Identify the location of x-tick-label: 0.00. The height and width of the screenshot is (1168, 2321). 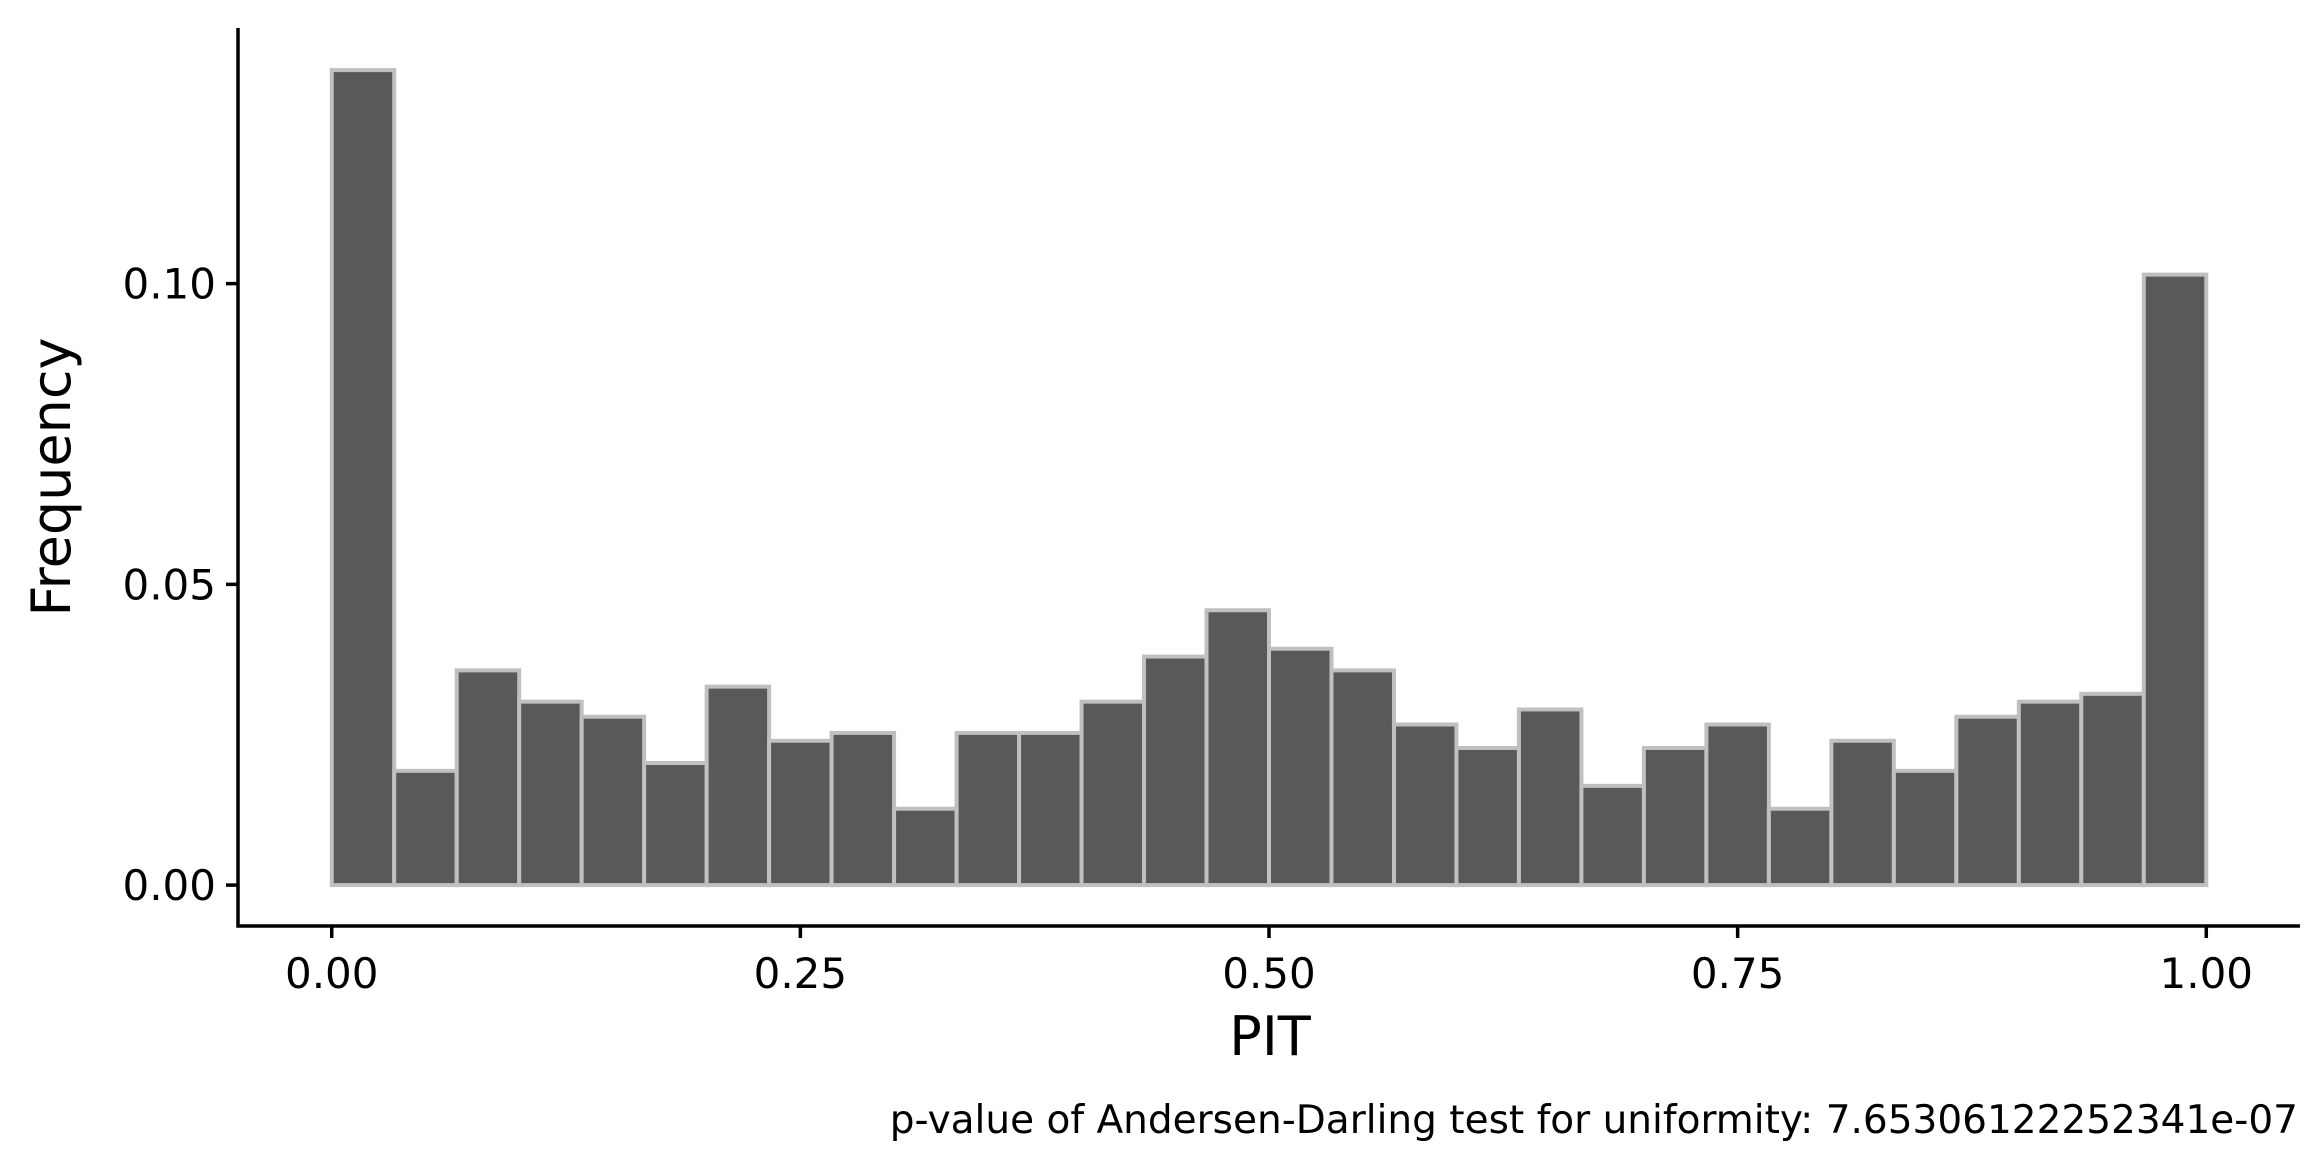
(332, 973).